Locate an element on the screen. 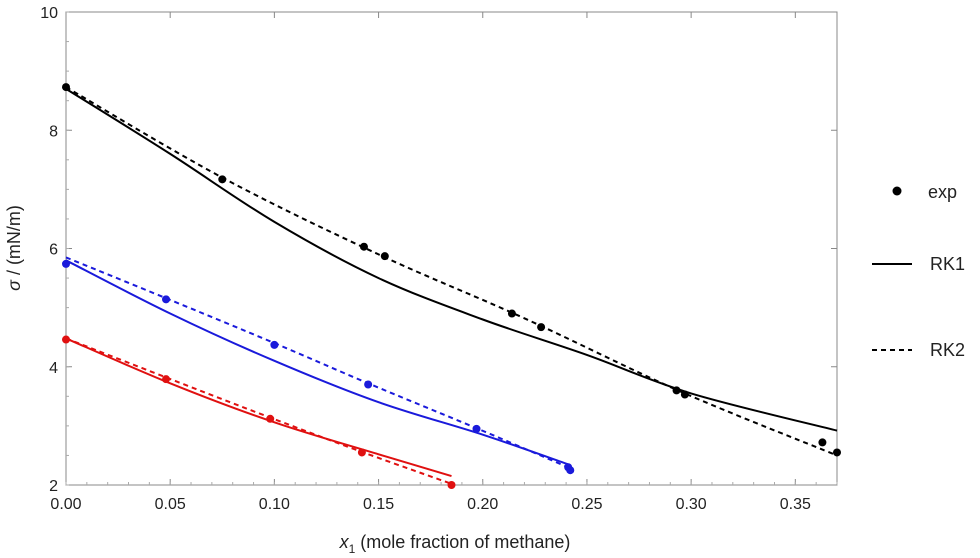  y-tick-label: 4 is located at coordinates (53, 368).